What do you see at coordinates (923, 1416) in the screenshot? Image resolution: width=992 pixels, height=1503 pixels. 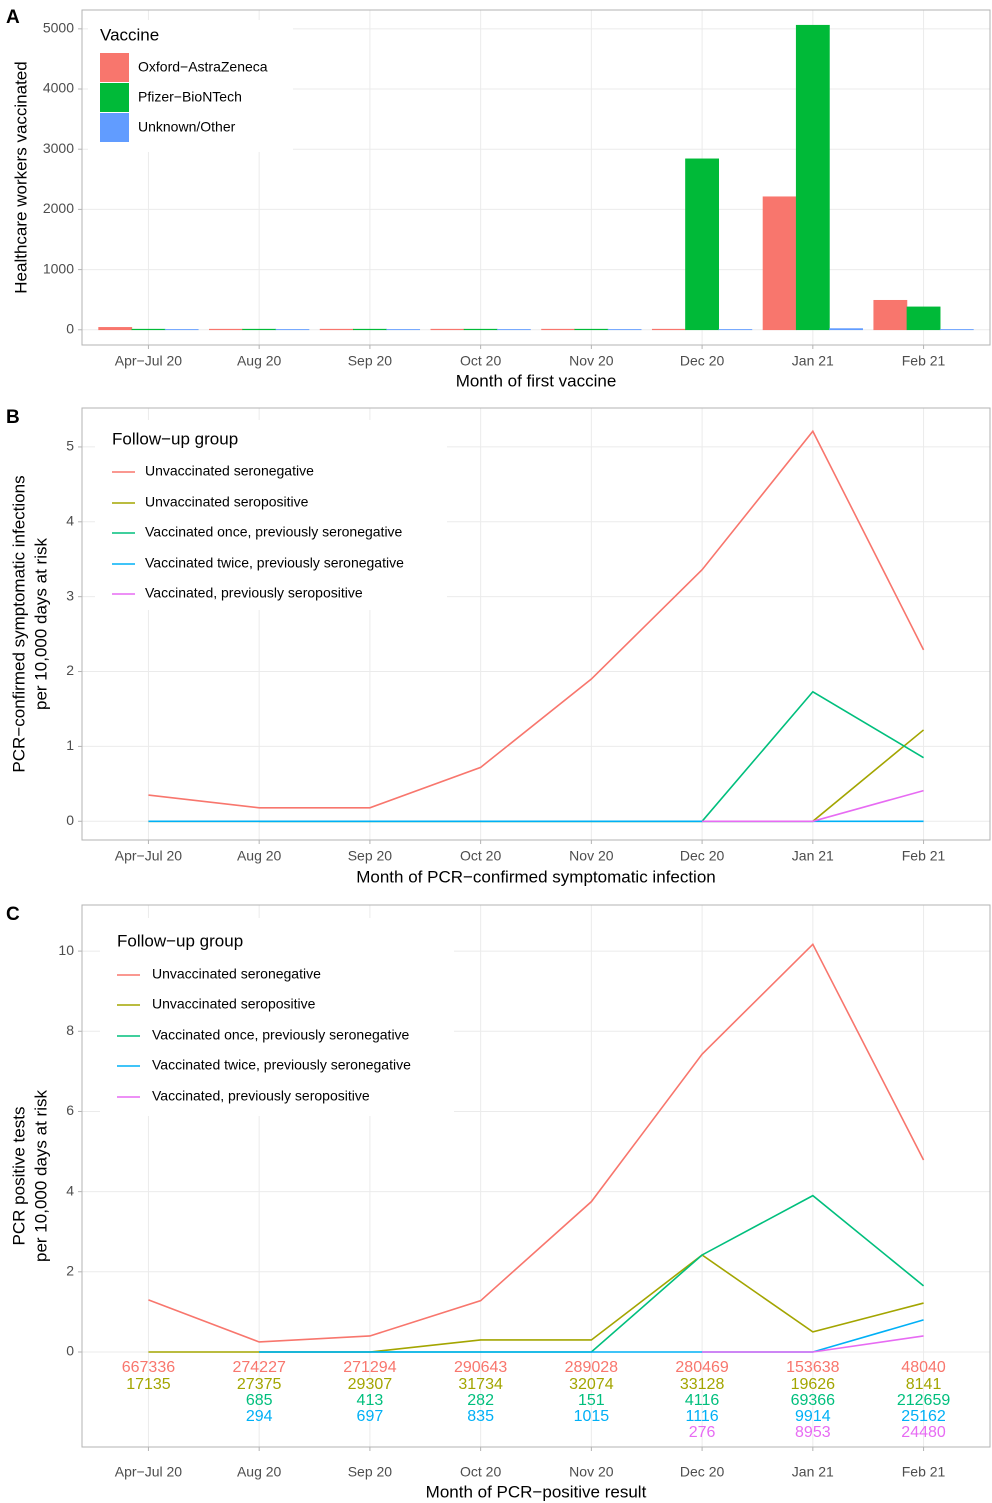 I see `count-label: 25162` at bounding box center [923, 1416].